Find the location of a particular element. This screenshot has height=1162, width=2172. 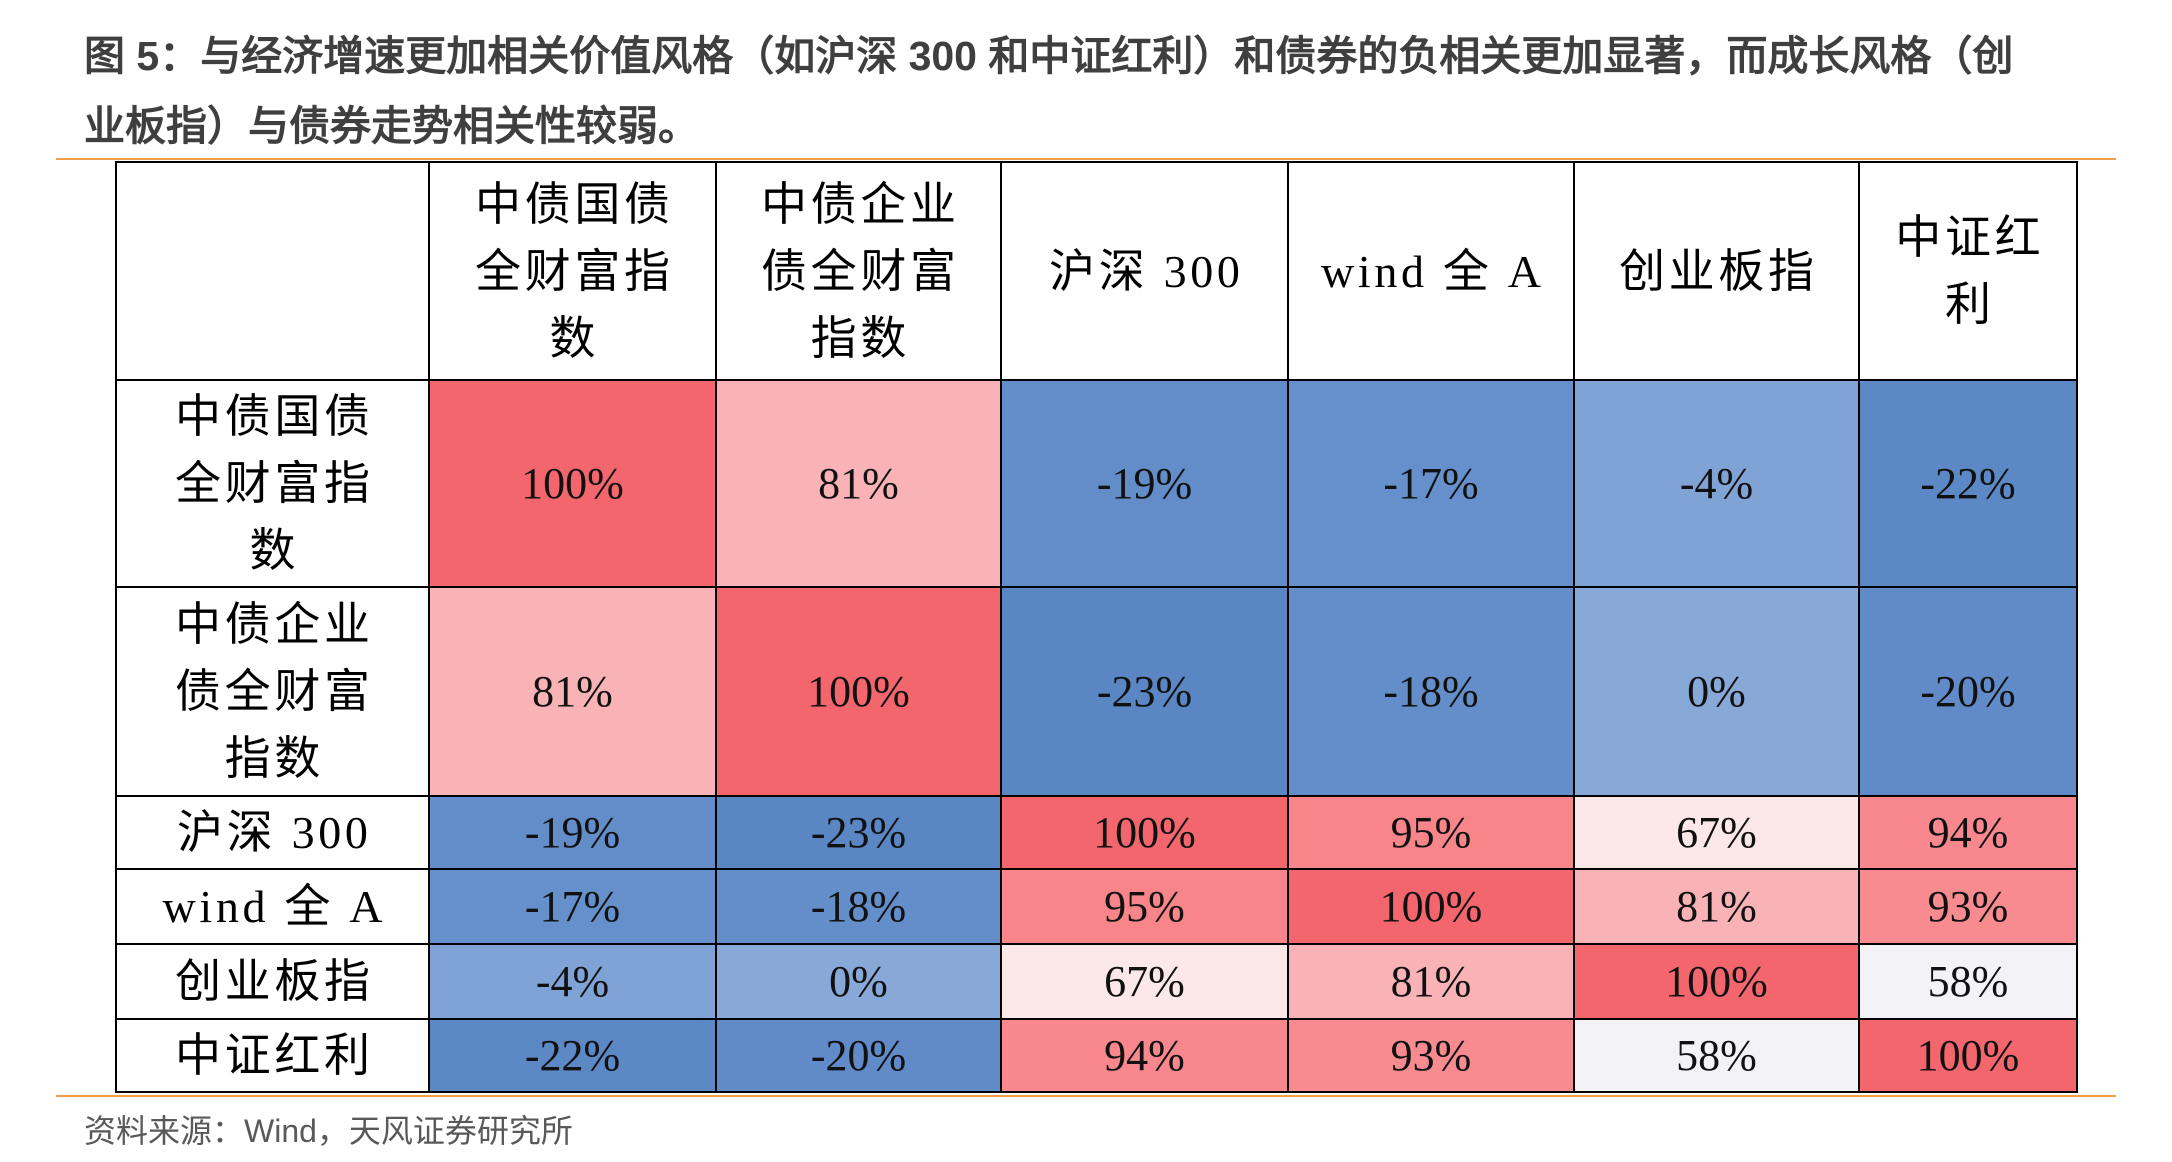

cell-value: -19 is located at coordinates (554, 832).